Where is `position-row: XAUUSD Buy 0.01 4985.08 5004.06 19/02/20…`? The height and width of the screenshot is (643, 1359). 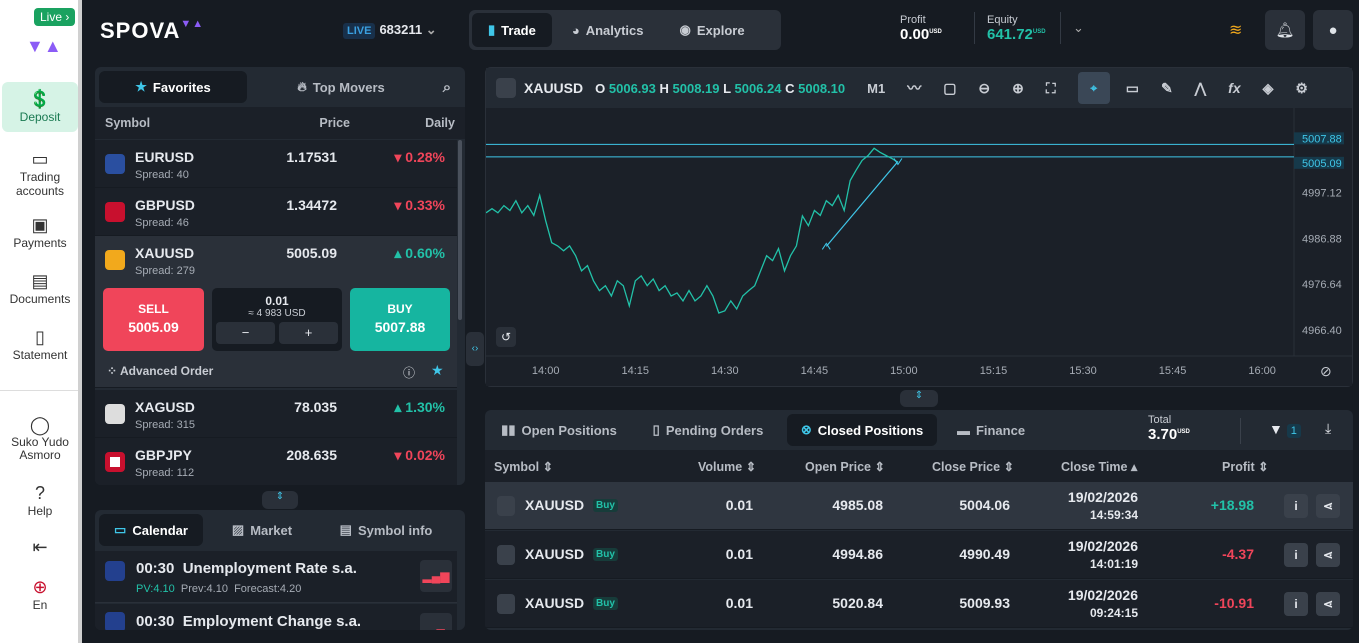
position-row: XAUUSD Buy 0.01 4985.08 5004.06 19/02/20… is located at coordinates (919, 506).